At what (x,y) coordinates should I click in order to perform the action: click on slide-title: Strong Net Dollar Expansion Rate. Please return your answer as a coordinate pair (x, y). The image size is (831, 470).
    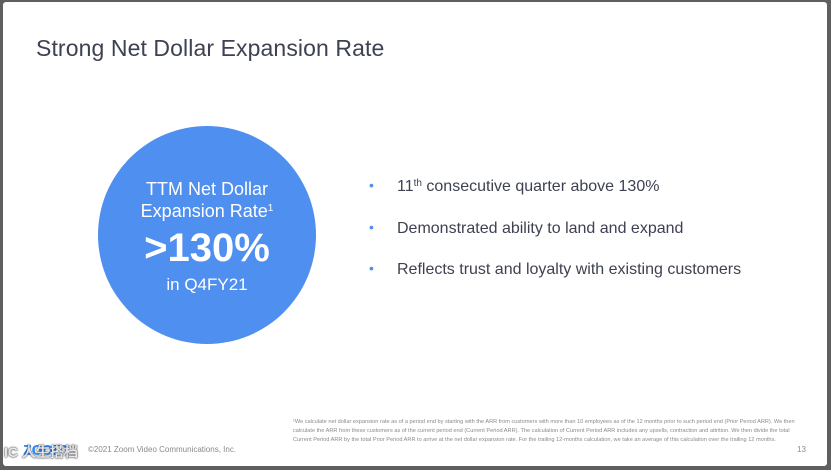
    Looking at the image, I should click on (210, 48).